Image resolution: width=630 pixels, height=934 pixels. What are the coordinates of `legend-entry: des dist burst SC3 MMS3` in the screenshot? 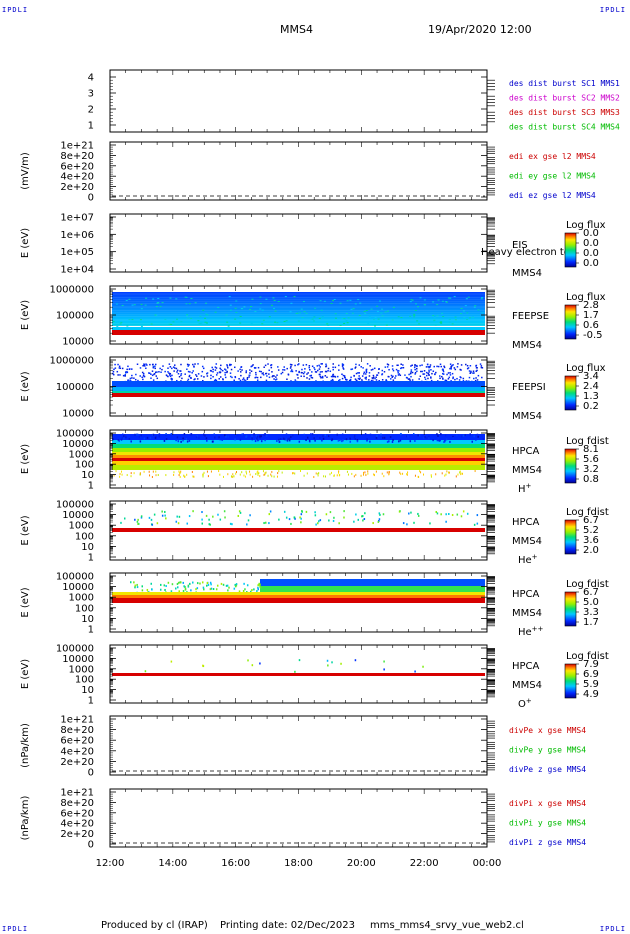 It's located at (564, 112).